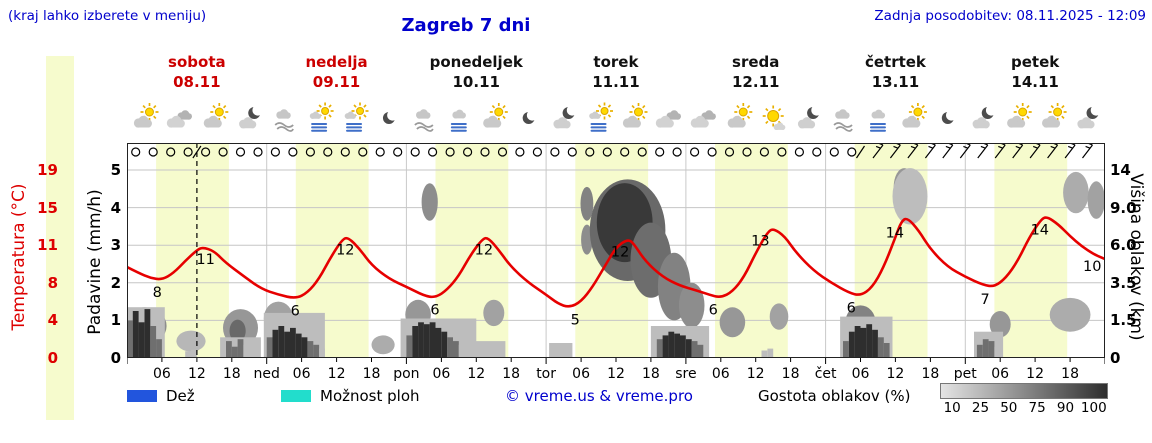 This screenshot has height=443, width=1152. I want to click on day-header: torek 11.11, so click(616, 72).